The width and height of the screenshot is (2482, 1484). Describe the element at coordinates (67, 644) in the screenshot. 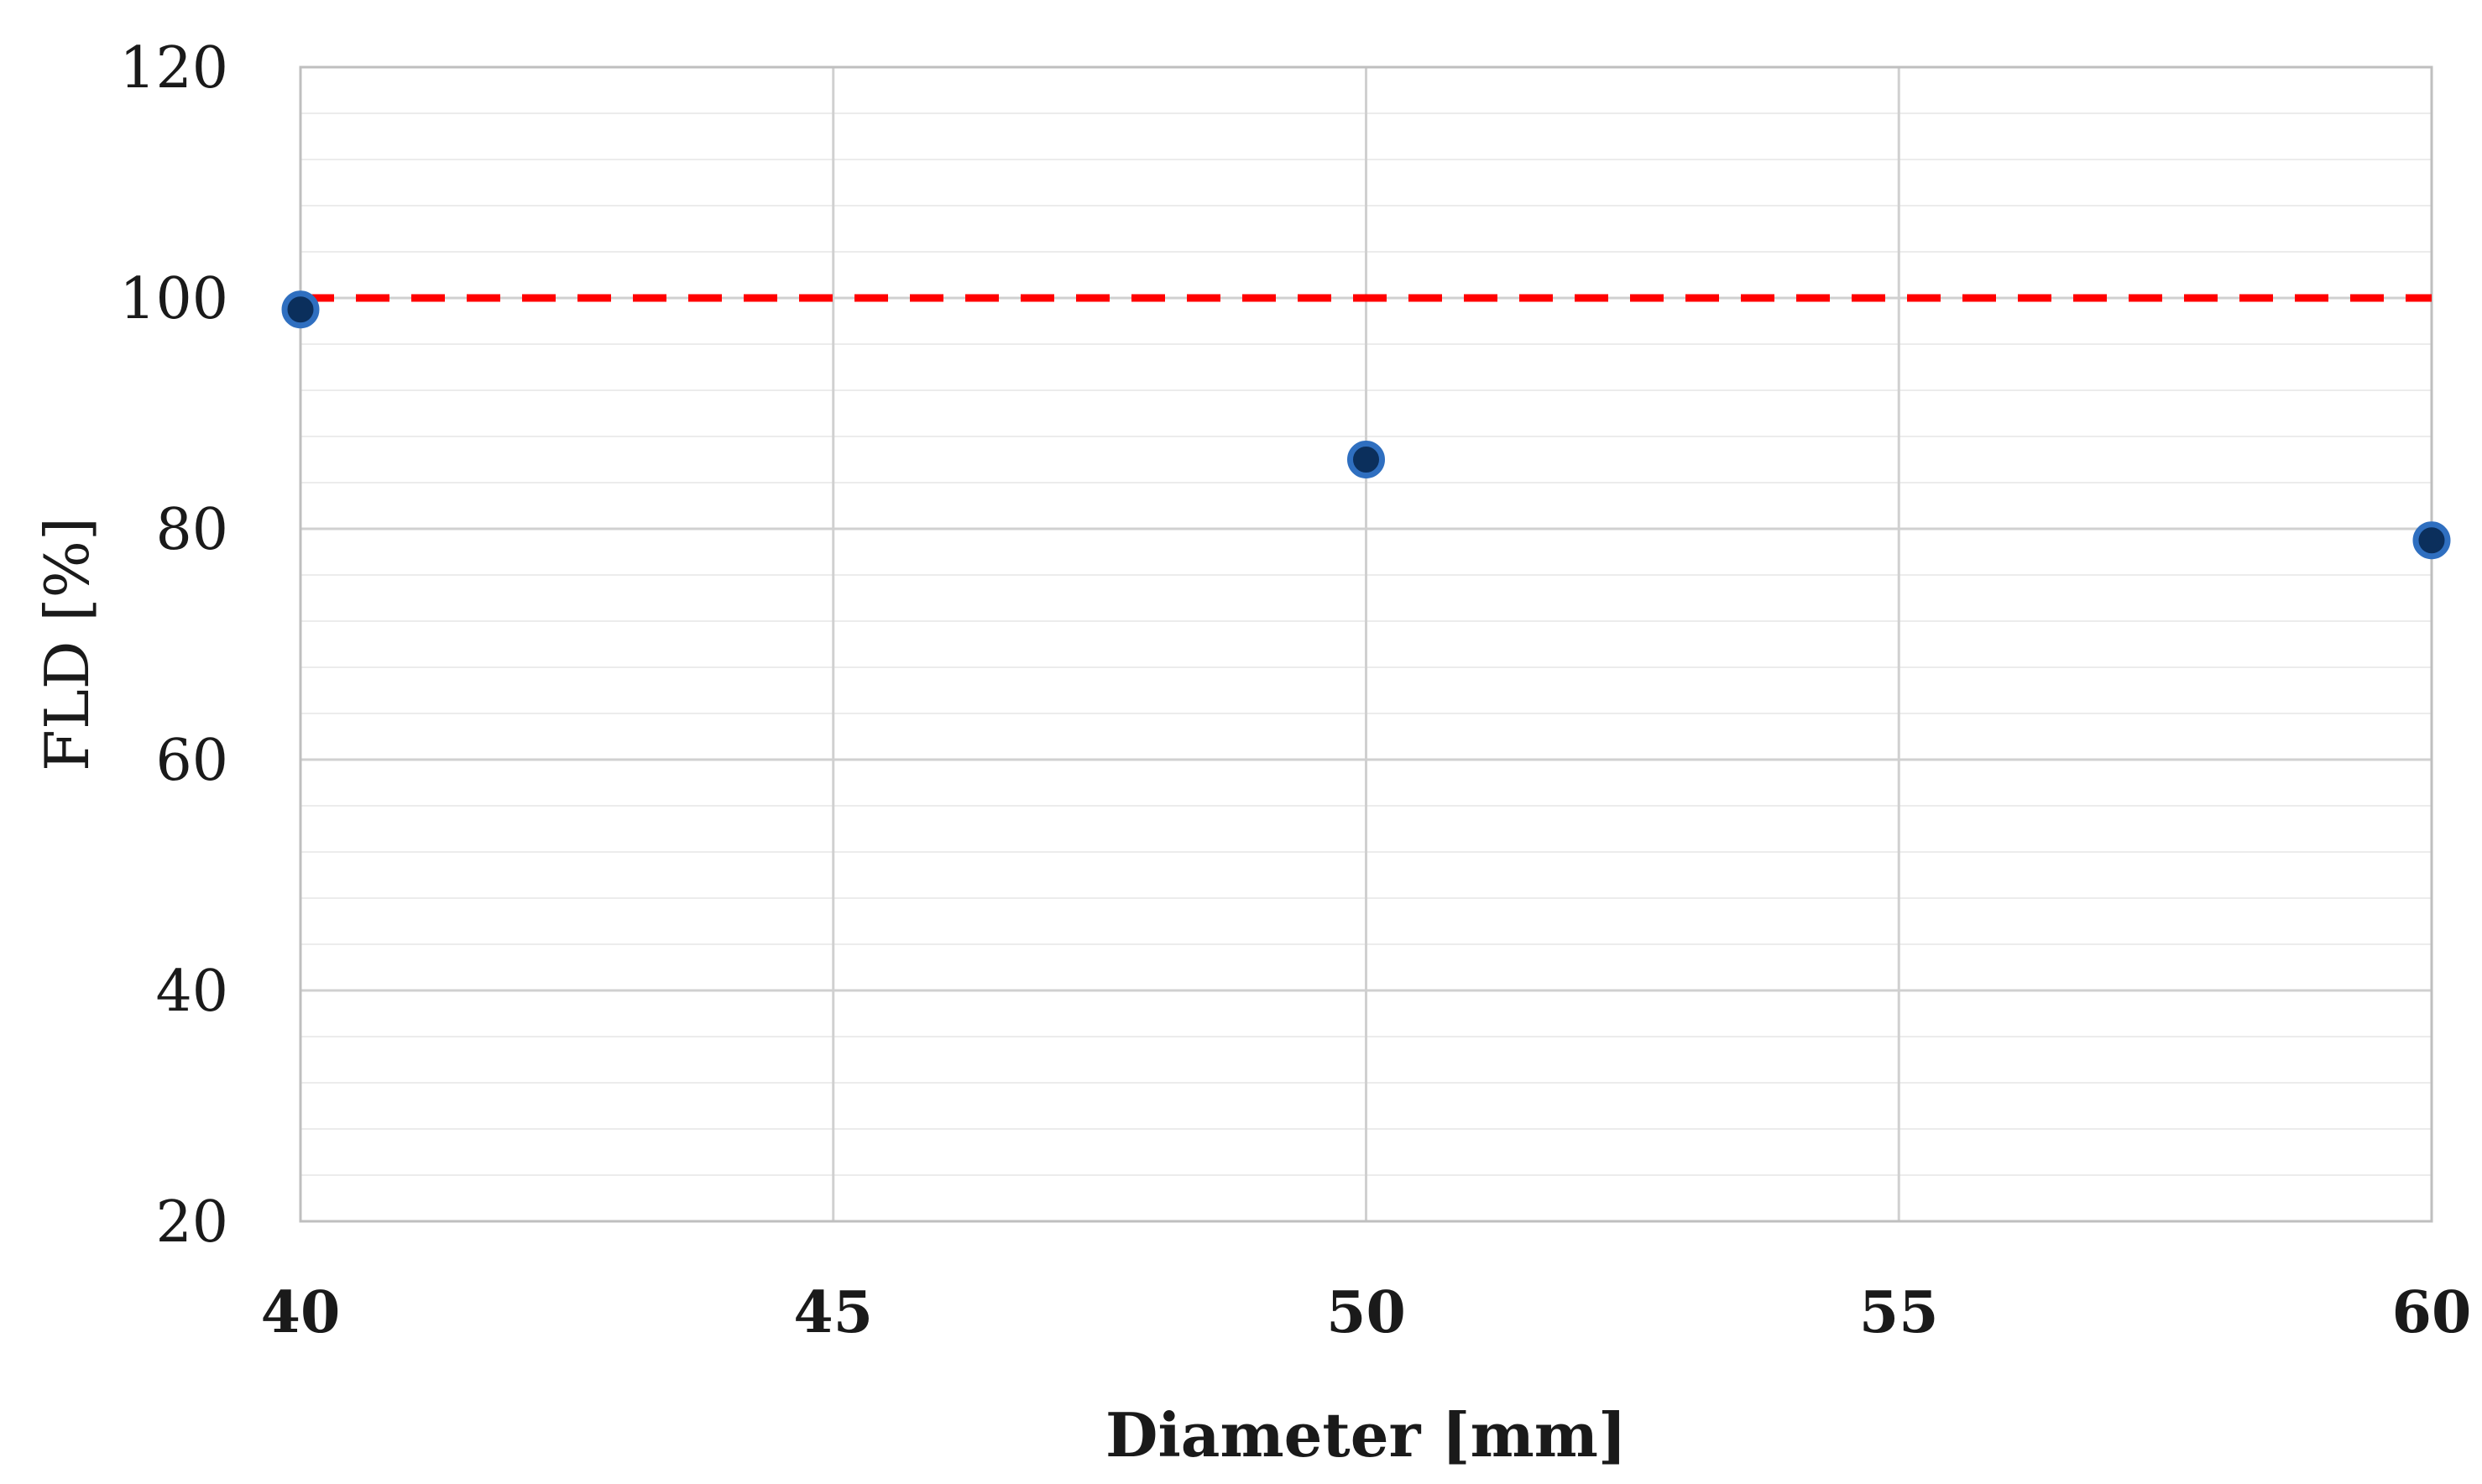

I see `y-axis-title: FLD [%]` at that location.